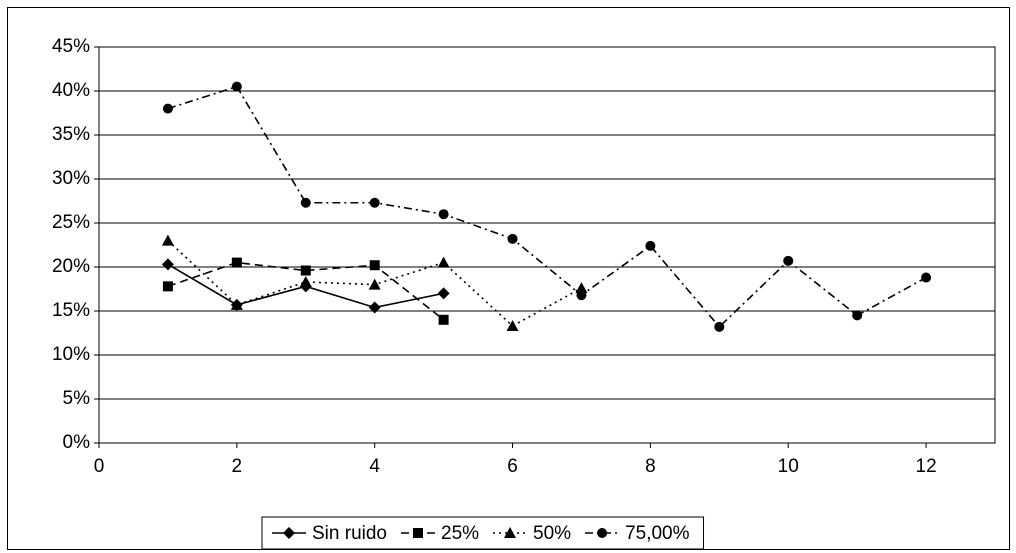 This screenshot has height=553, width=1016. Describe the element at coordinates (657, 533) in the screenshot. I see `legend-label: 75,00%` at that location.